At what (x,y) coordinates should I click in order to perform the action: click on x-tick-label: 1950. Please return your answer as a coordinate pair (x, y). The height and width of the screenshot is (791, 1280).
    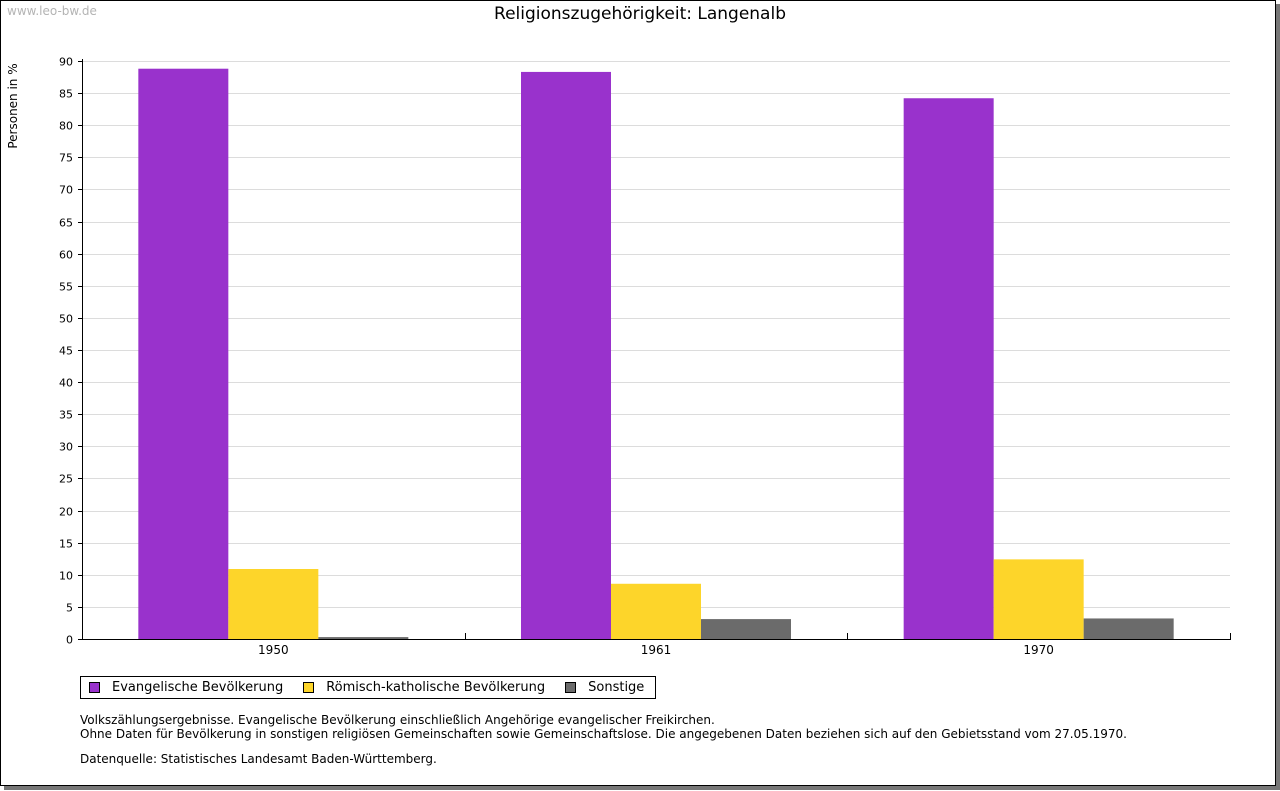
    Looking at the image, I should click on (273, 650).